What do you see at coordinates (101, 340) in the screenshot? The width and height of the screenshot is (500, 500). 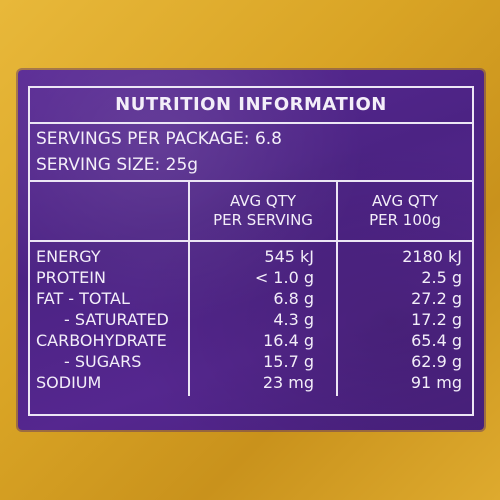 I see `nutrient-label: CARBOHYDRATE` at bounding box center [101, 340].